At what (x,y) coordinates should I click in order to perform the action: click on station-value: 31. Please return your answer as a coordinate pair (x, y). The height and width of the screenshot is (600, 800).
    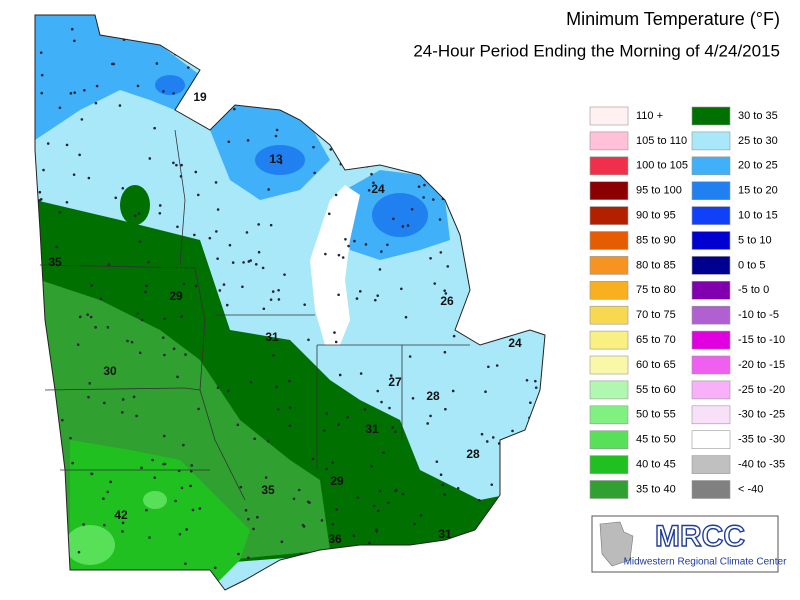
    Looking at the image, I should click on (372, 429).